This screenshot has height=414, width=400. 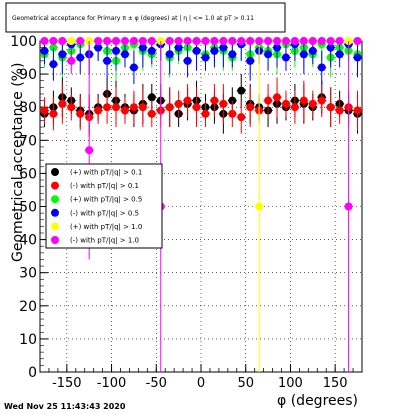 What do you see at coordinates (106, 173) in the screenshot?
I see `legend-label: (+) with pT/|q| > 0.1` at bounding box center [106, 173].